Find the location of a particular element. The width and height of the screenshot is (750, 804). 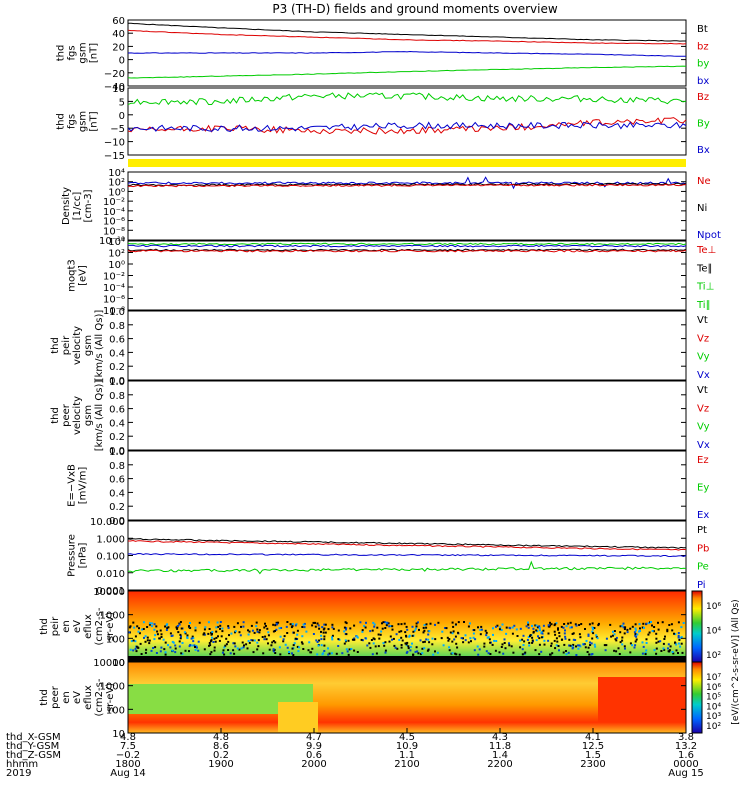

legend-entry: Te⊥ is located at coordinates (706, 250).